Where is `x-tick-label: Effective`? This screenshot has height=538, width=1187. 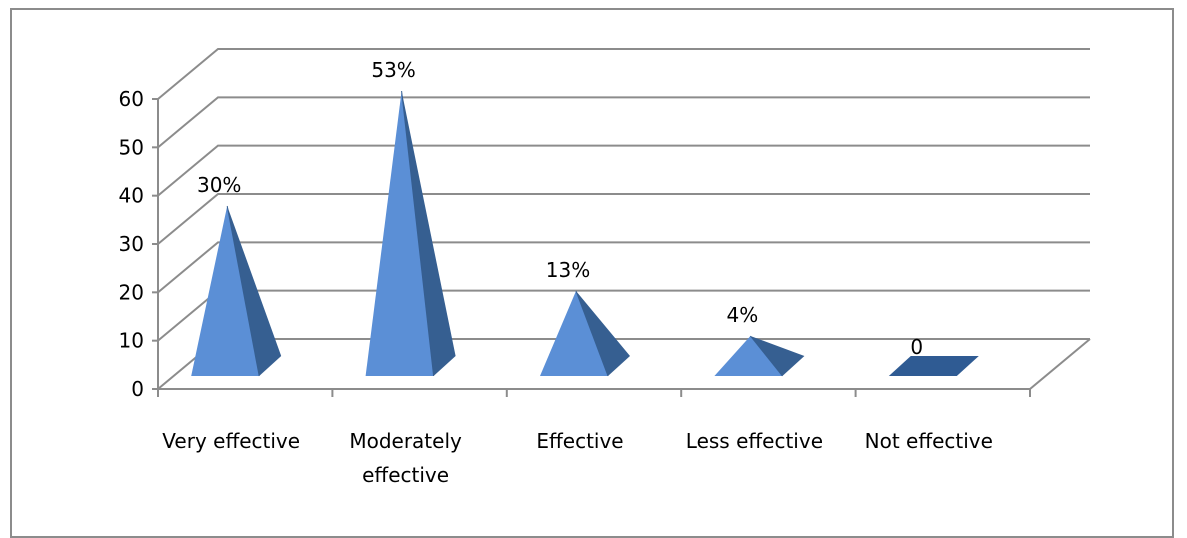 x-tick-label: Effective is located at coordinates (579, 441).